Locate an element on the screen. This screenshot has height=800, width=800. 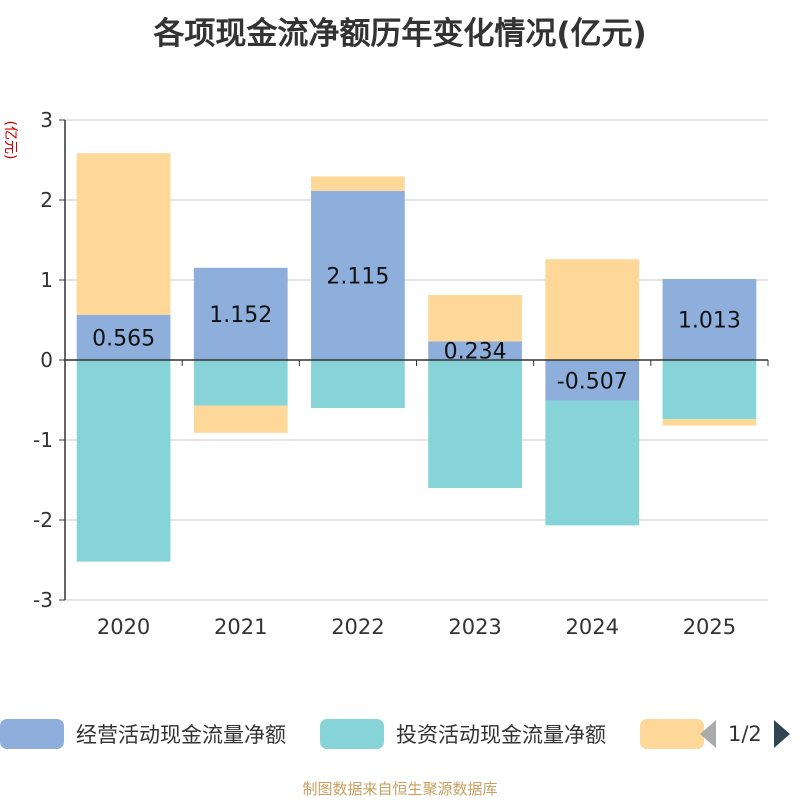
y-tick-label: 2 is located at coordinates (46, 200).